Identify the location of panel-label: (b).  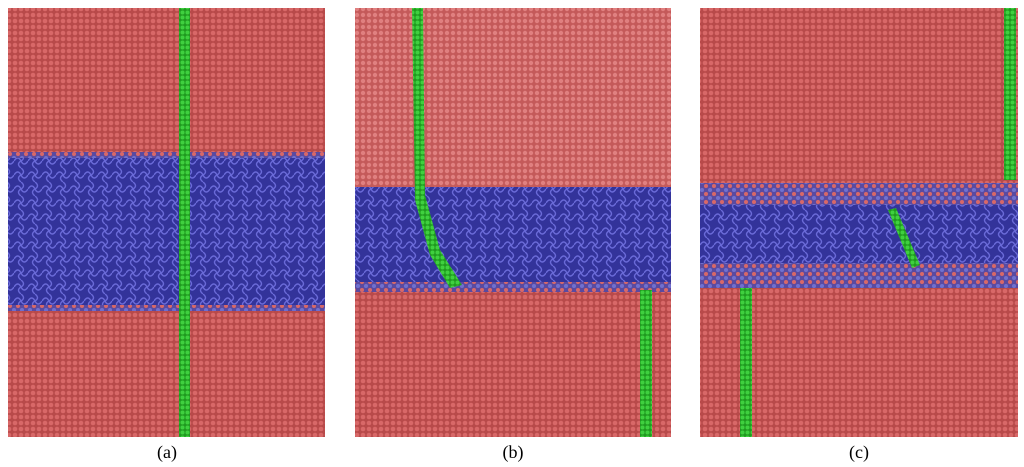
(513, 452).